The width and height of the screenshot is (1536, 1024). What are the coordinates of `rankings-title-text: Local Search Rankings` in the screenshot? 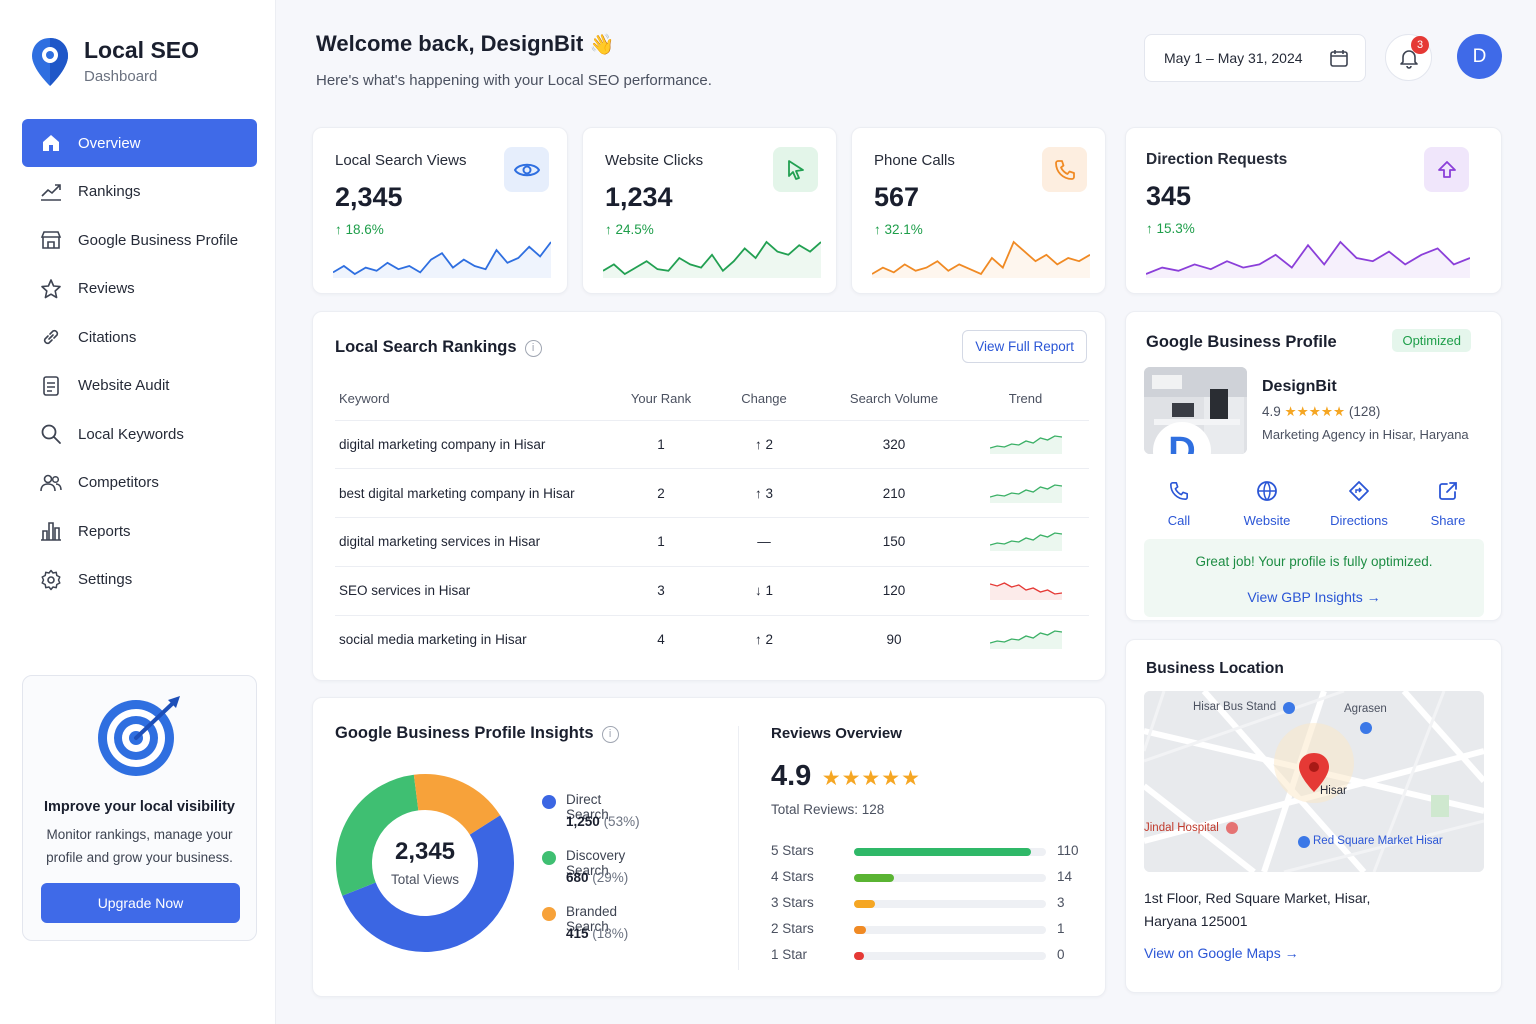 It's located at (426, 347).